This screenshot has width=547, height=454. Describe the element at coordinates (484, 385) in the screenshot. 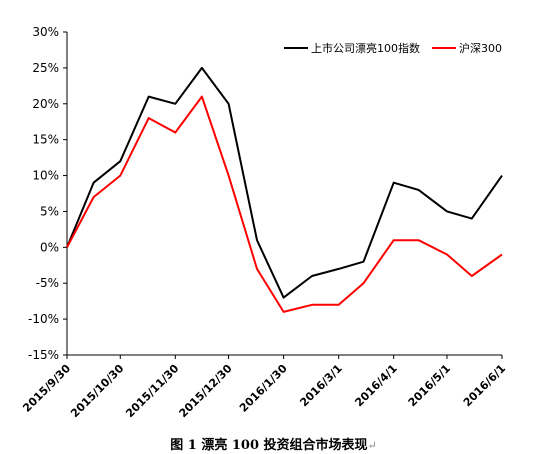

I see `x-tick-label: 2016/6/1` at that location.